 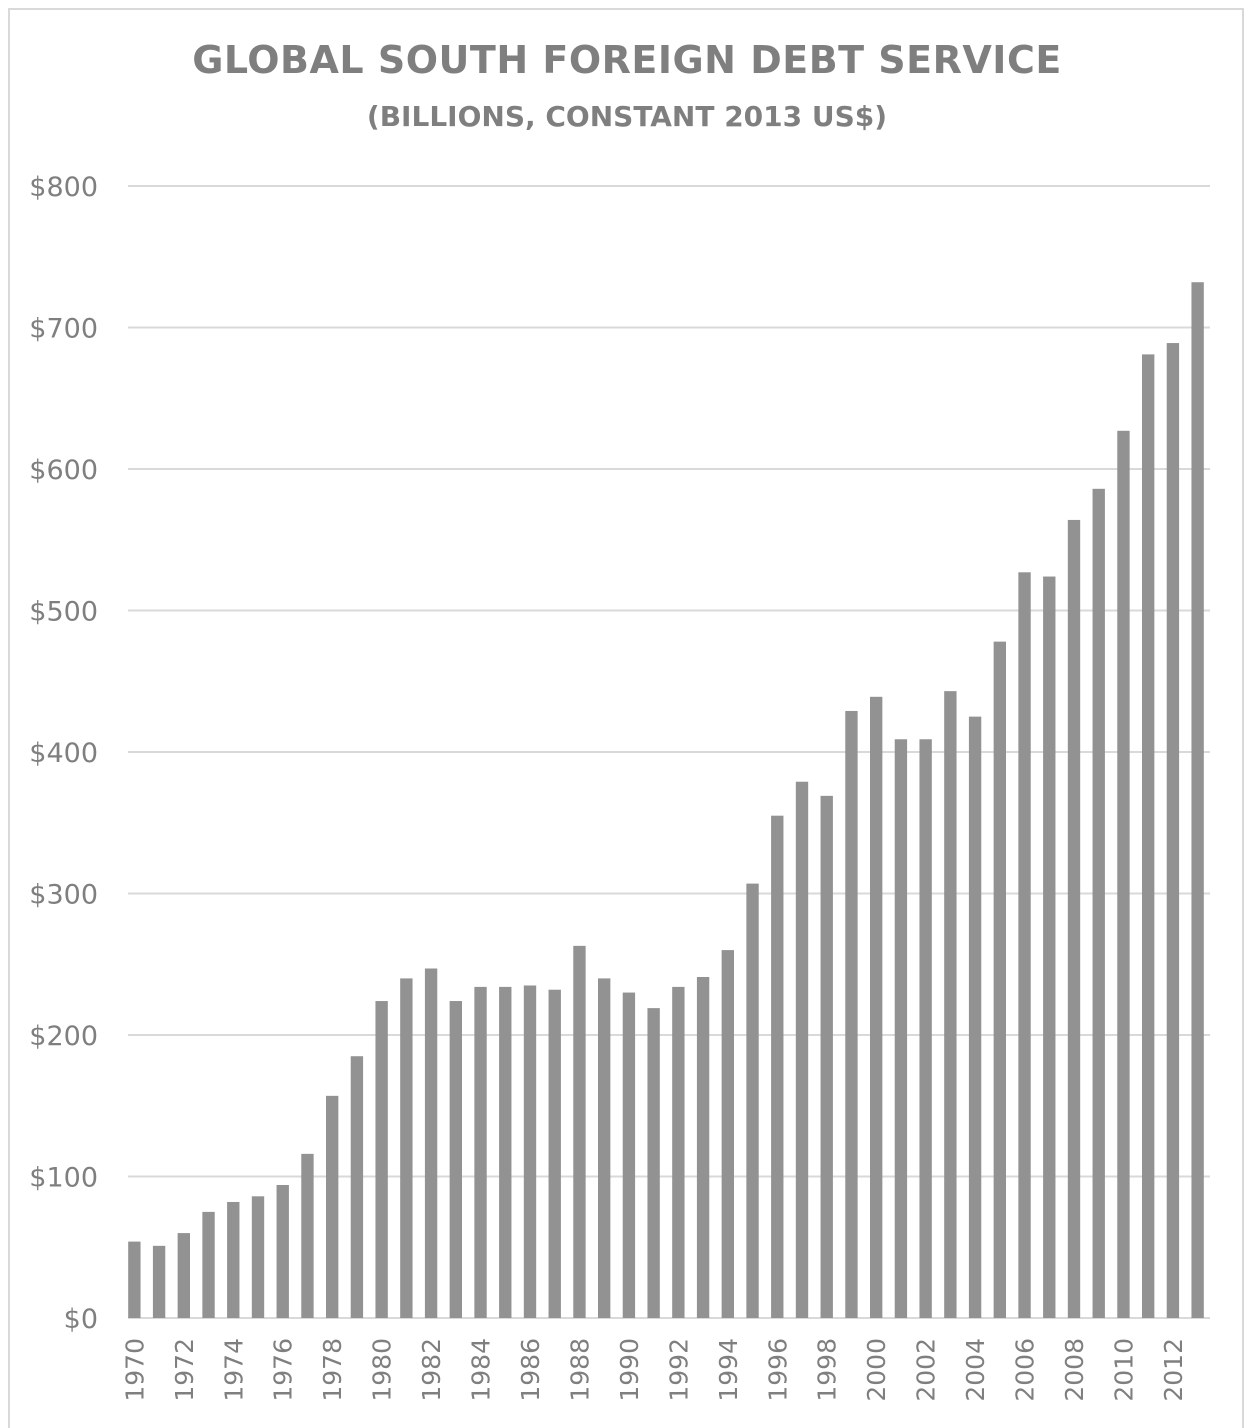 What do you see at coordinates (406, 1148) in the screenshot?
I see `bar-1981` at bounding box center [406, 1148].